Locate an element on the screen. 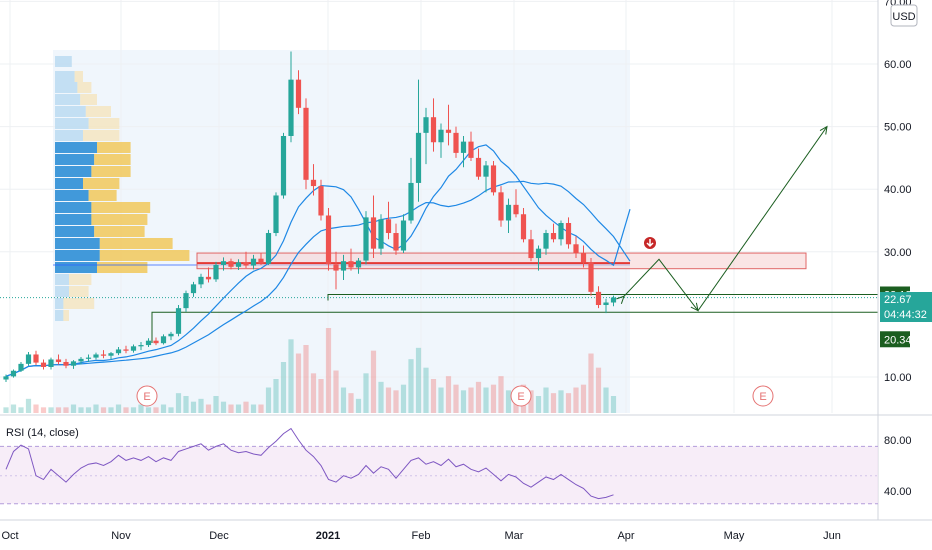 This screenshot has height=550, width=932. projection-path is located at coordinates (725, 219).